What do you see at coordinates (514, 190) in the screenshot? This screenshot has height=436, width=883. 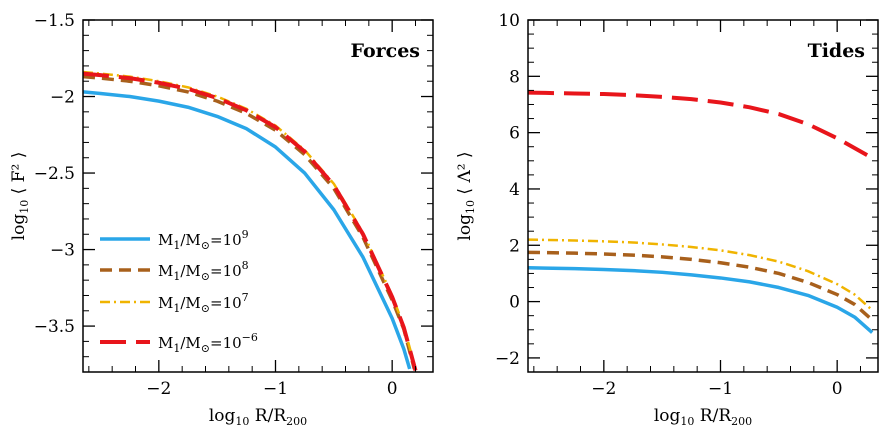 I see `tides-ytick-label: 4` at bounding box center [514, 190].